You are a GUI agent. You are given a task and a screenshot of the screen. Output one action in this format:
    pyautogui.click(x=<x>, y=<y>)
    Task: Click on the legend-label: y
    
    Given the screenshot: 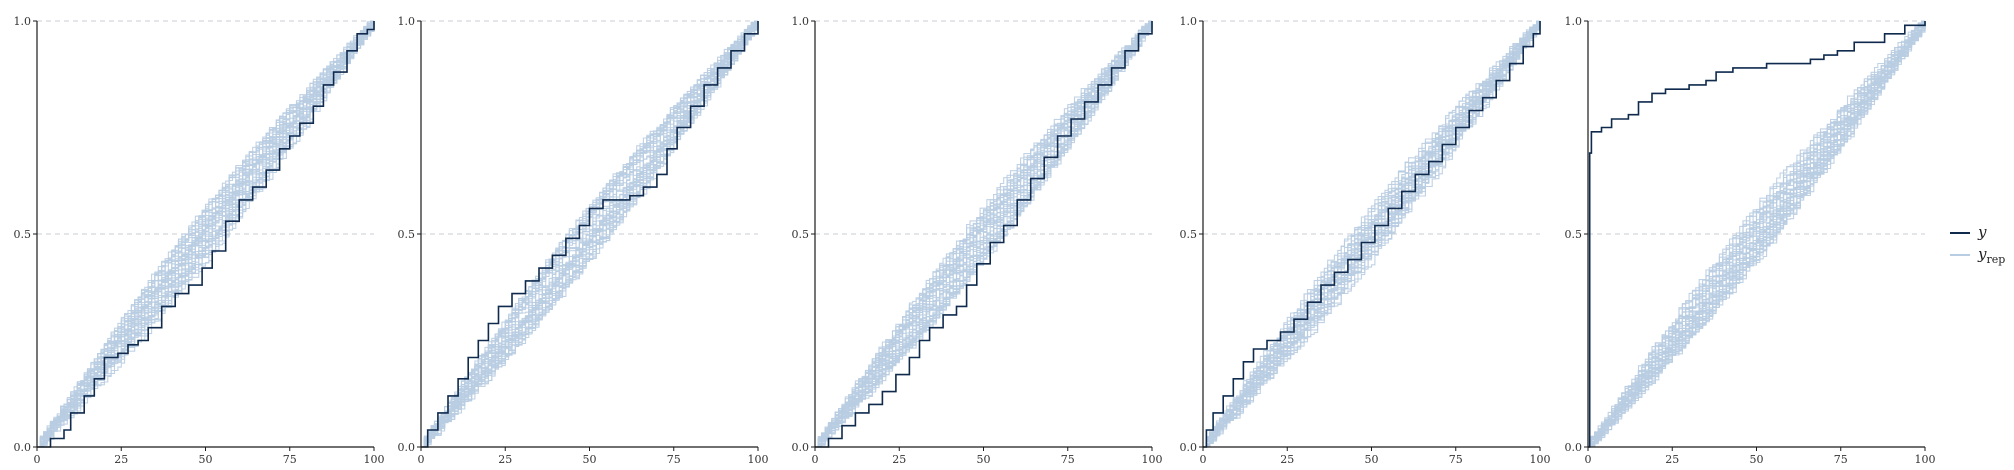 What is the action you would take?
    pyautogui.click(x=1982, y=232)
    